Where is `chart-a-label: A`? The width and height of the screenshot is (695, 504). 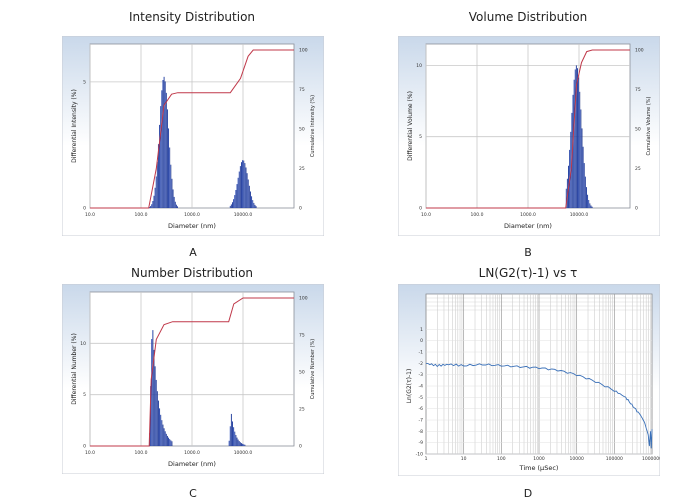
chart-a-label: A is located at coordinates (193, 252).